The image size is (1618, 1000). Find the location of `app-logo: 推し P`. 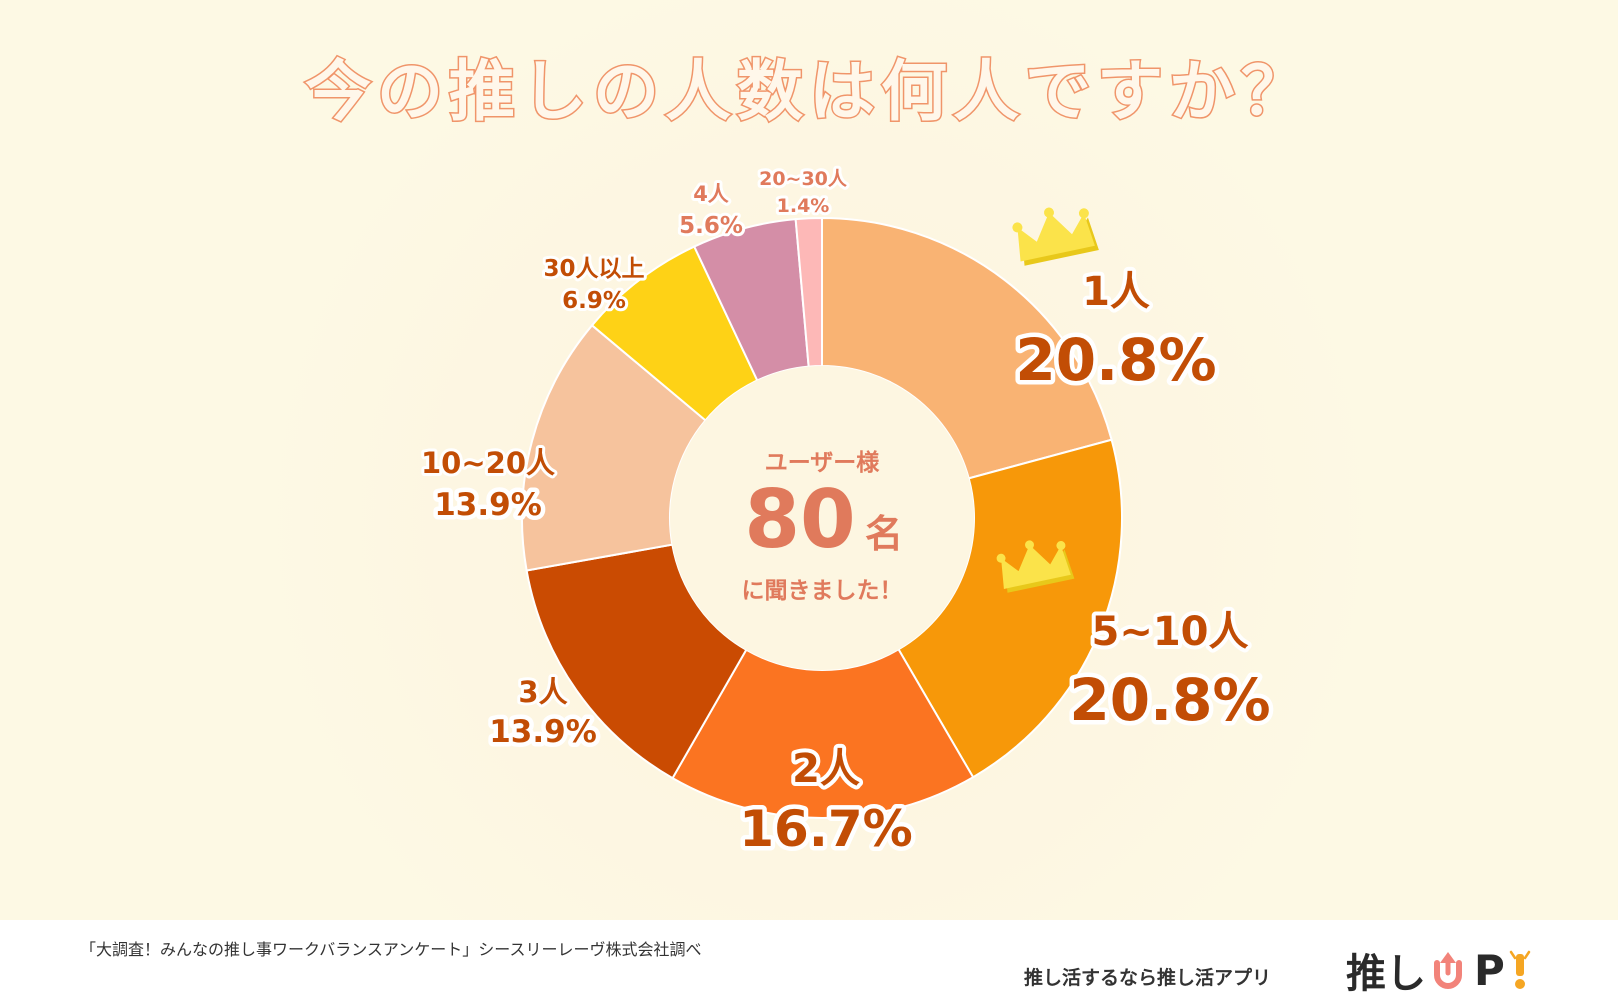

app-logo: 推し P is located at coordinates (1438, 971).